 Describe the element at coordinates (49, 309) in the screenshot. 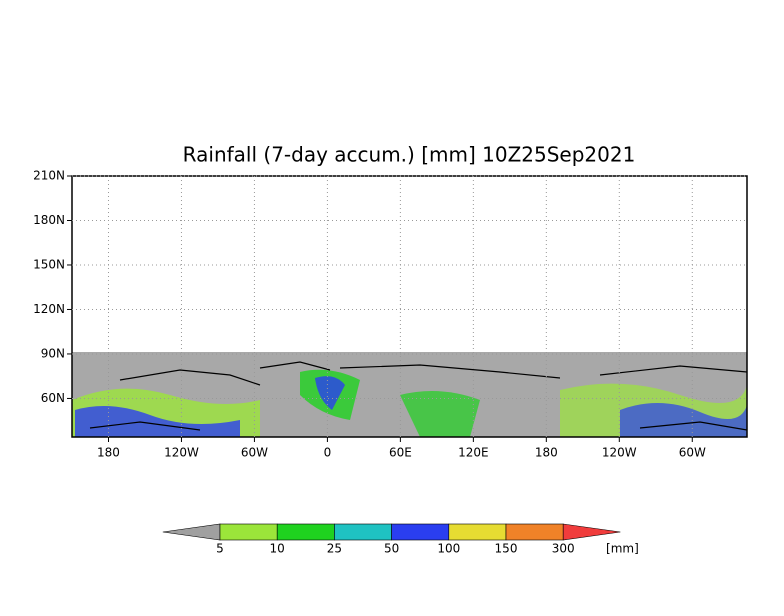

I see `y-tick-label: 120N` at that location.